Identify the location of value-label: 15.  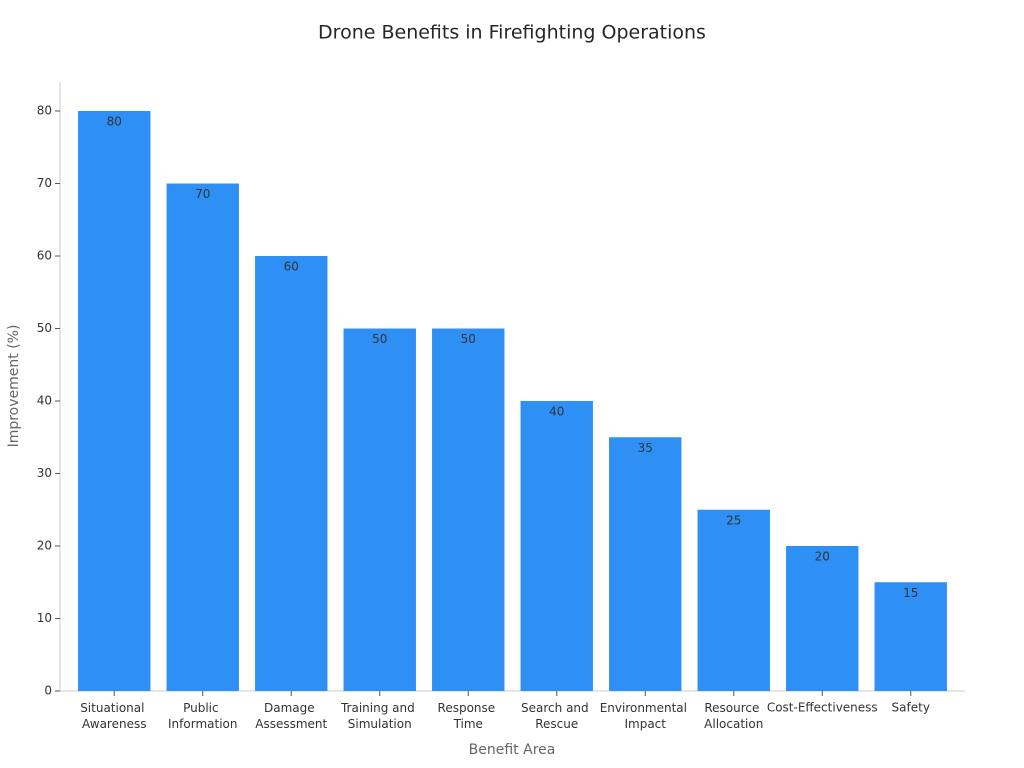
(910, 593).